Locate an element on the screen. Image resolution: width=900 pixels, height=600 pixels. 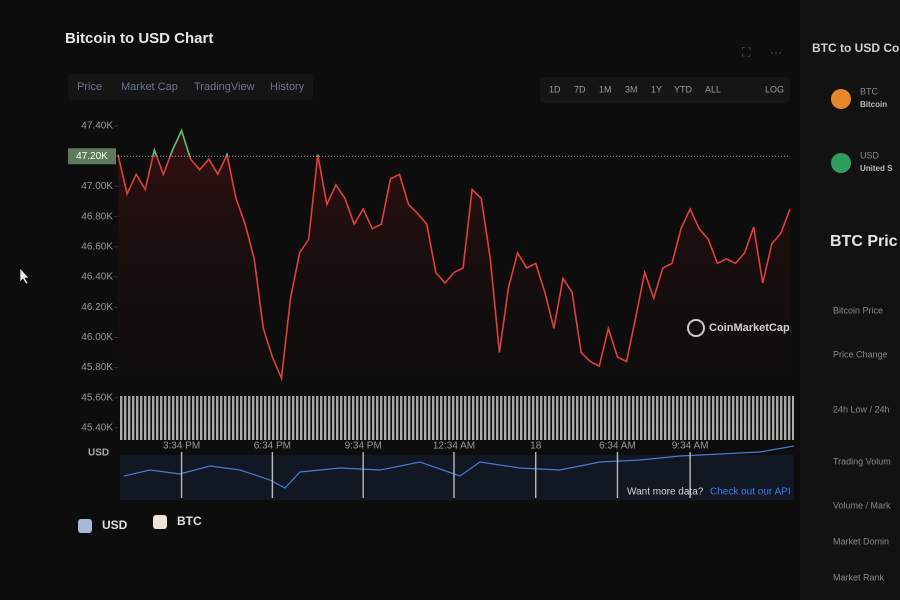
y-tick-label: 45.60K is located at coordinates (97, 397).